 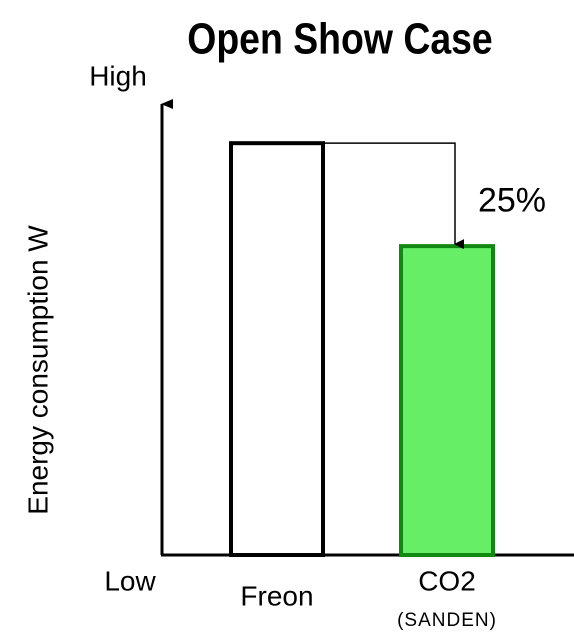 What do you see at coordinates (37, 370) in the screenshot?
I see `y-axis-label: Energy consumption W` at bounding box center [37, 370].